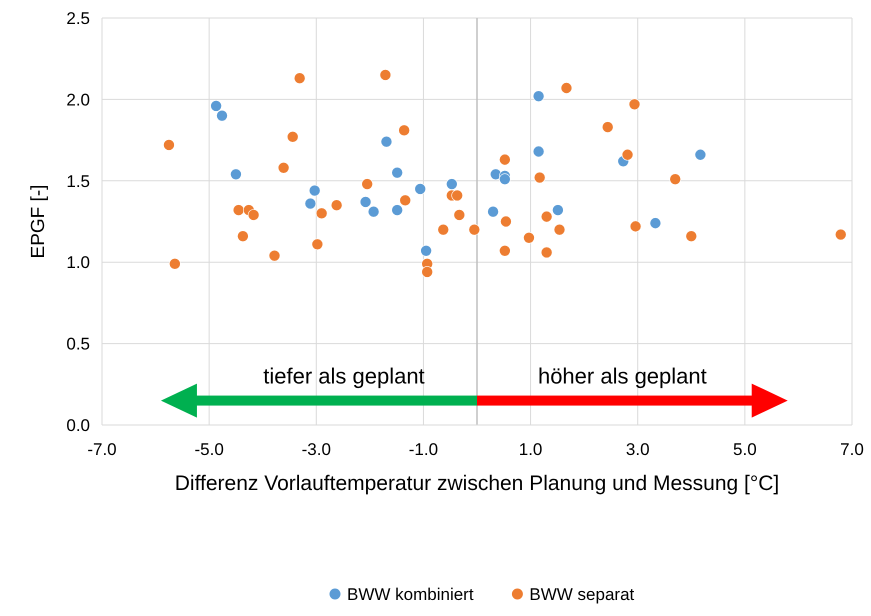 This screenshot has width=871, height=616. Describe the element at coordinates (78, 344) in the screenshot. I see `y-tick-label: 0.5` at that location.